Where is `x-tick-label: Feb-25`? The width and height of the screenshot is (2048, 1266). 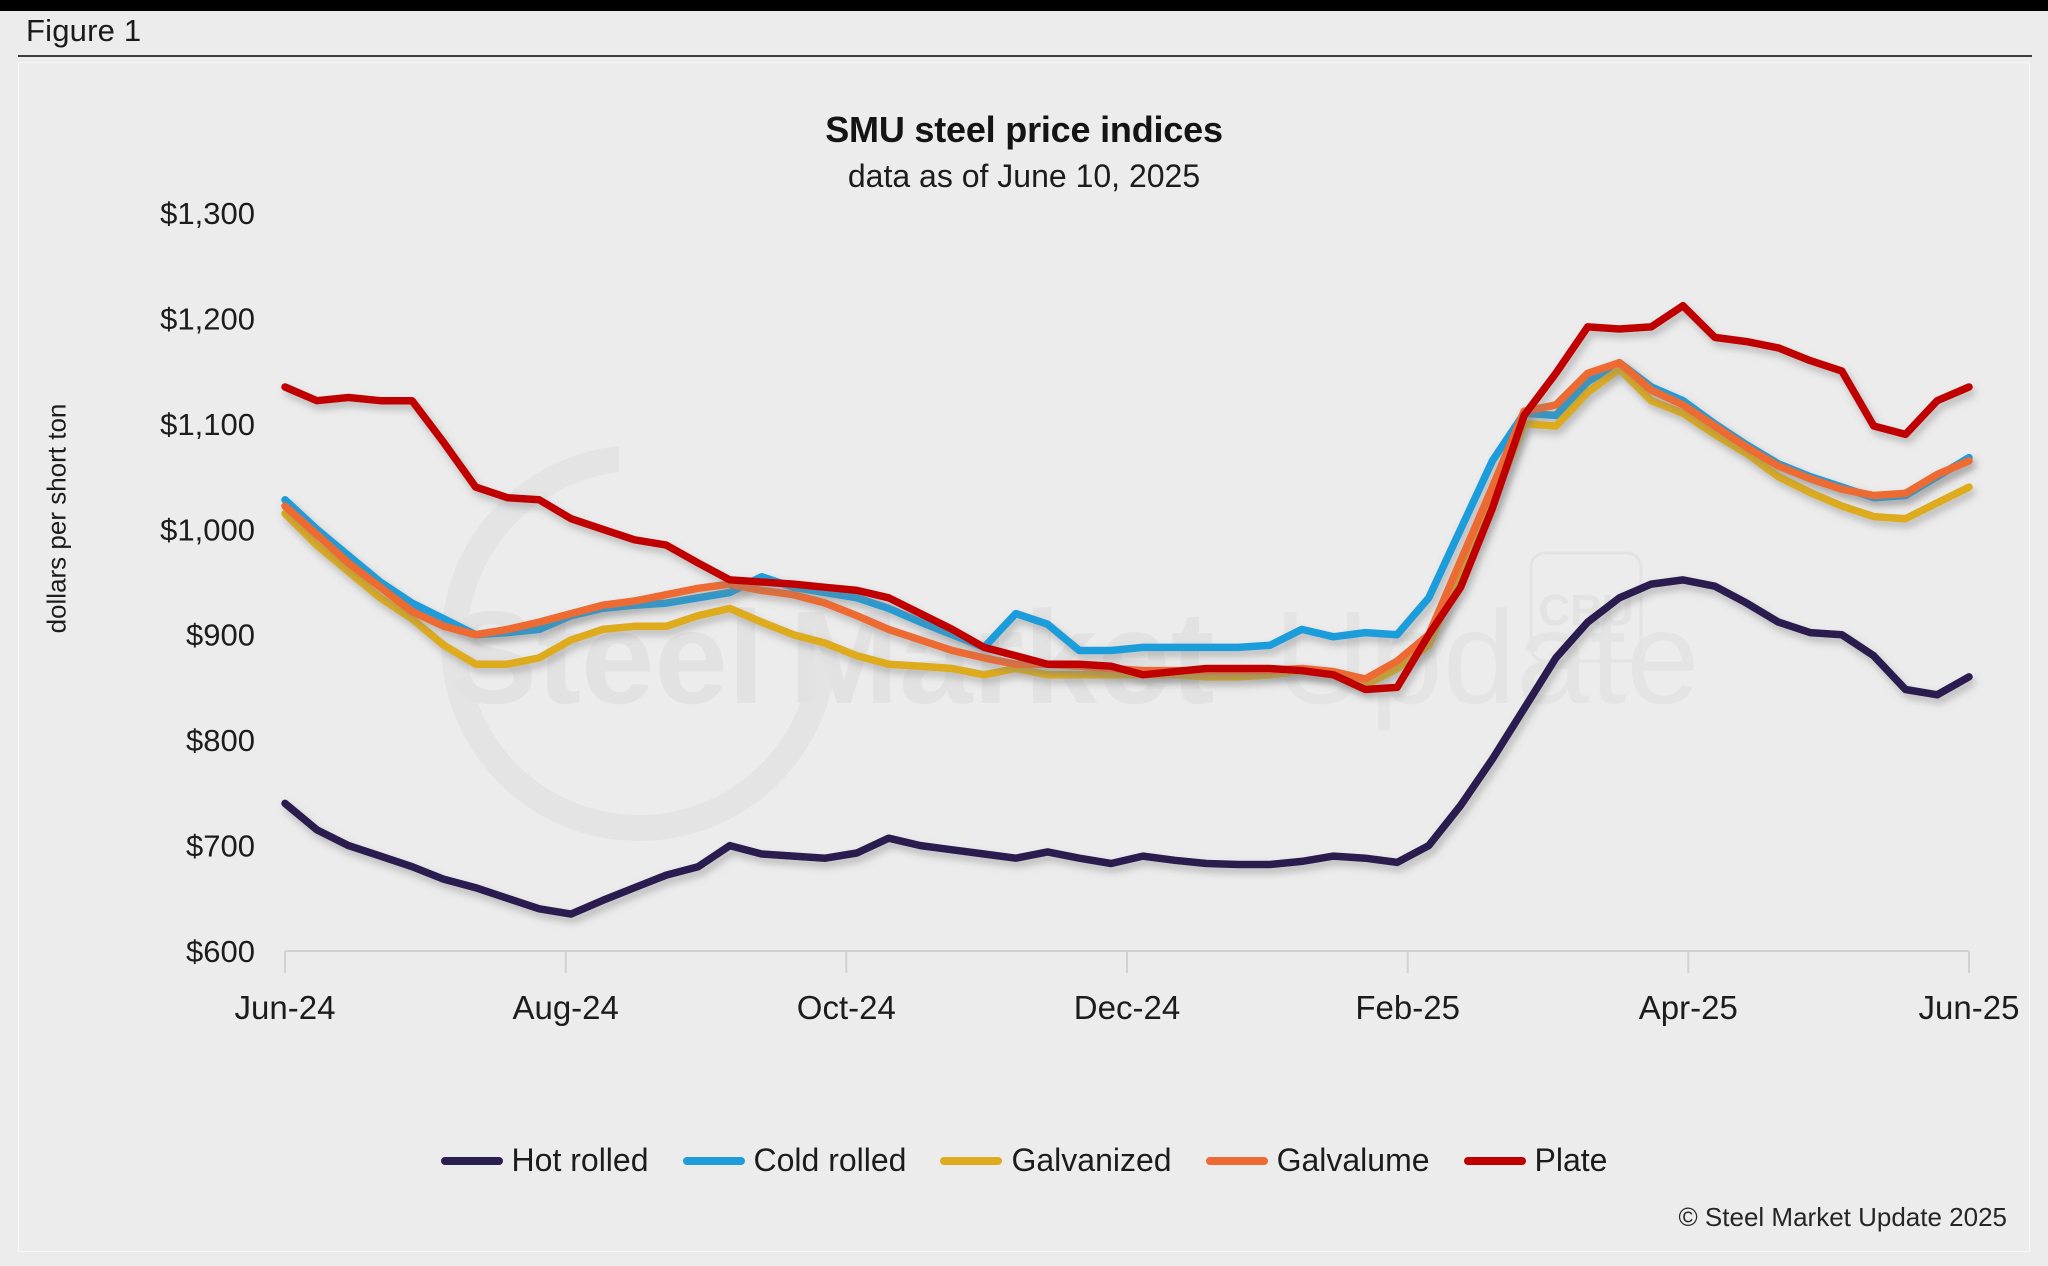
x-tick-label: Feb-25 is located at coordinates (1407, 1007).